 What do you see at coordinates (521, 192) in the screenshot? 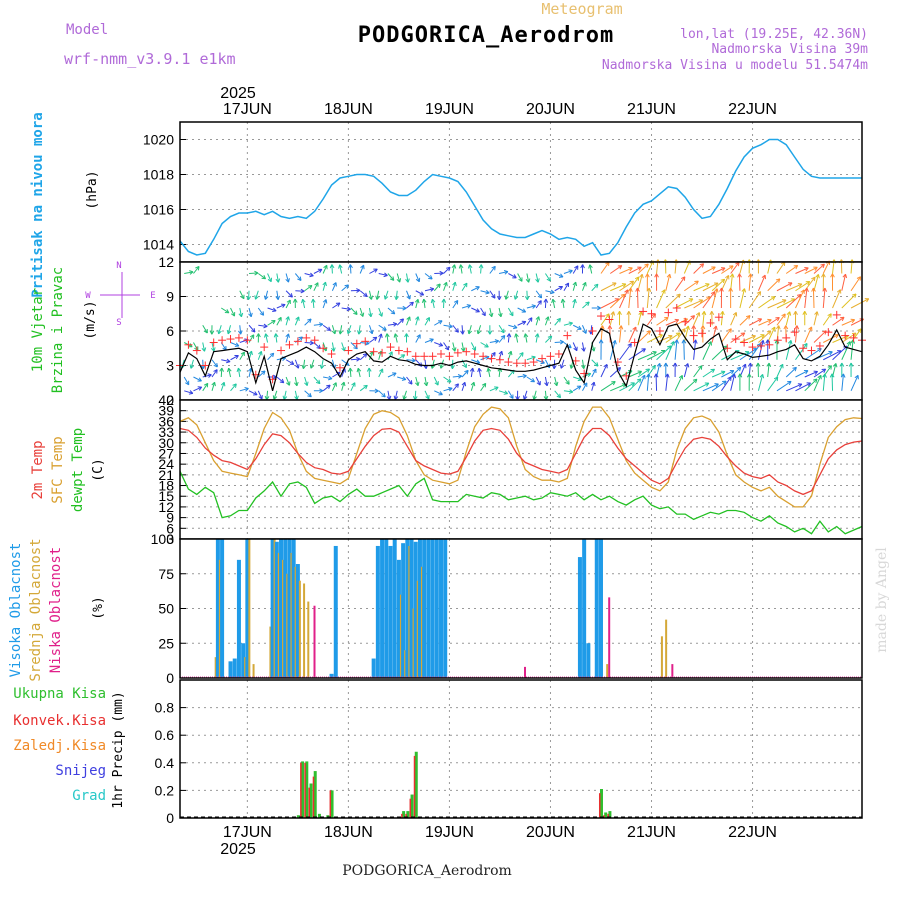
I see `pressure-bg` at bounding box center [521, 192].